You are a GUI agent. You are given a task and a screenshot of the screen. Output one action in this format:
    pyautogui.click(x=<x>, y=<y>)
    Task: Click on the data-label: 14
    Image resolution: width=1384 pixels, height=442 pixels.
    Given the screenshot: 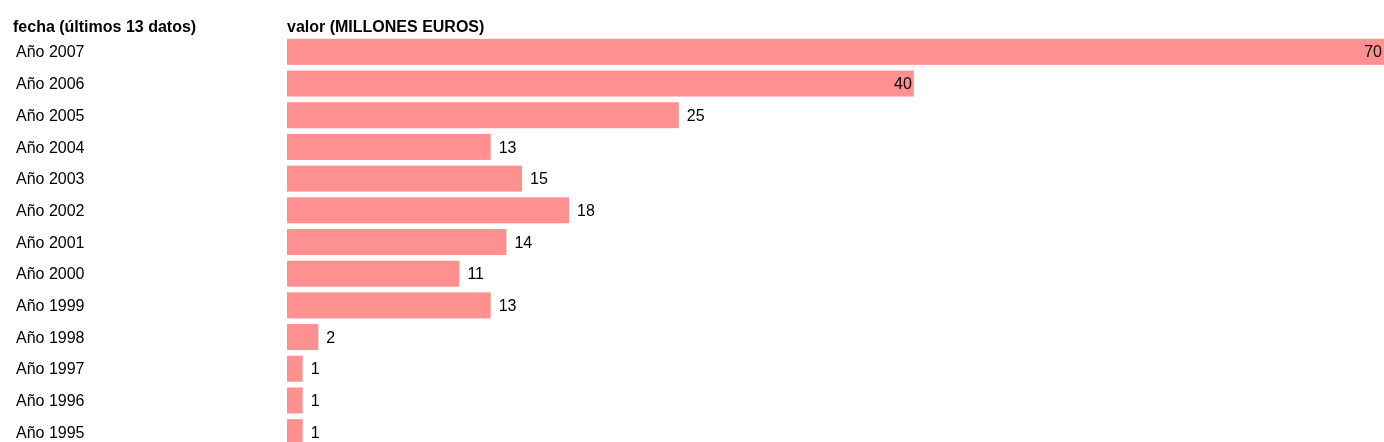 What is the action you would take?
    pyautogui.click(x=523, y=242)
    